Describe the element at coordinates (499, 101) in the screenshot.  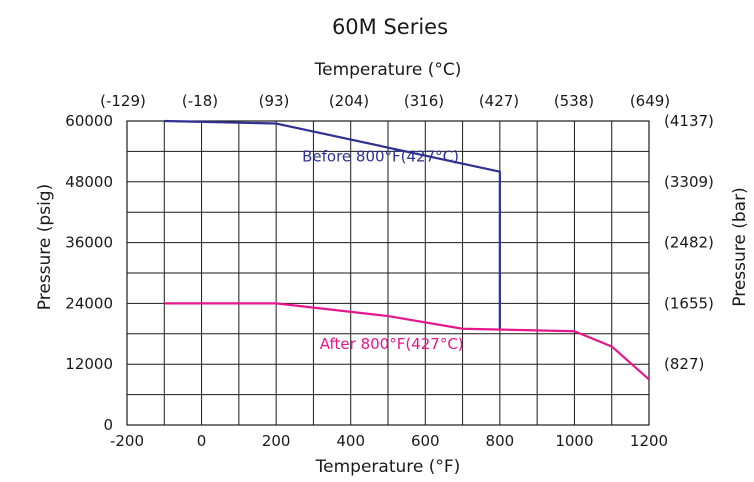
I see `x2-tick-label: (427)` at that location.